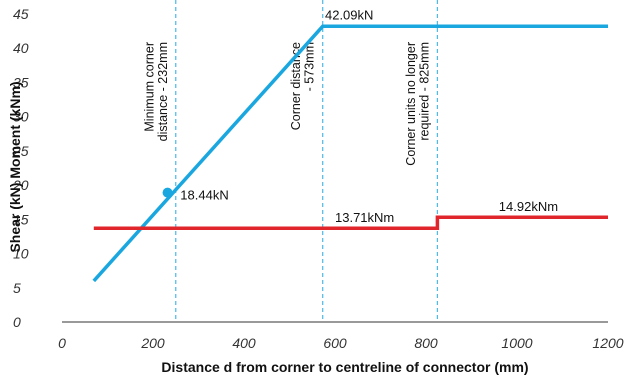  I want to click on data-label: 18.44kN, so click(204, 194).